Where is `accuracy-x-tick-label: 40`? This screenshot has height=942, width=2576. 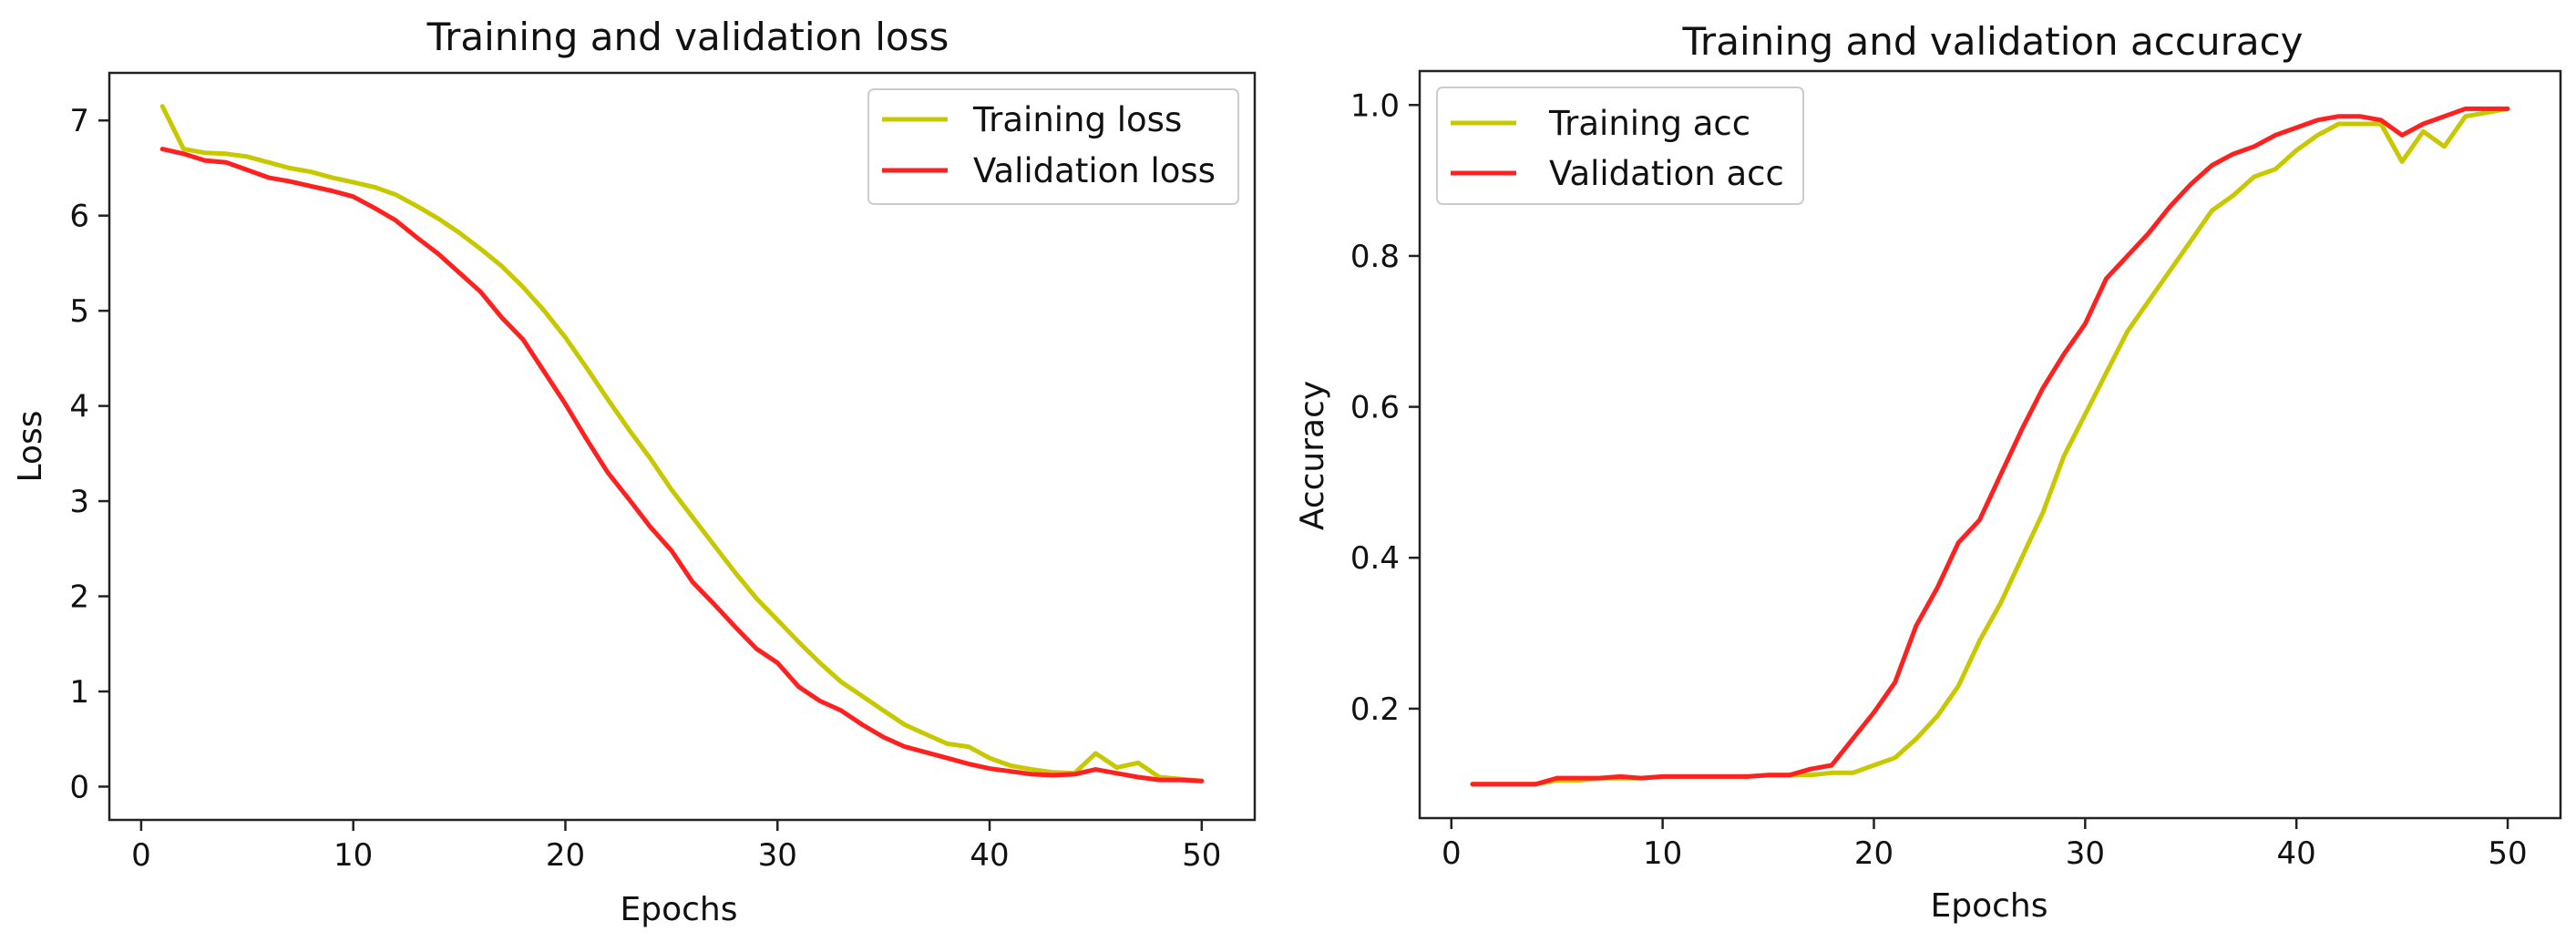
accuracy-x-tick-label: 40 is located at coordinates (2297, 853).